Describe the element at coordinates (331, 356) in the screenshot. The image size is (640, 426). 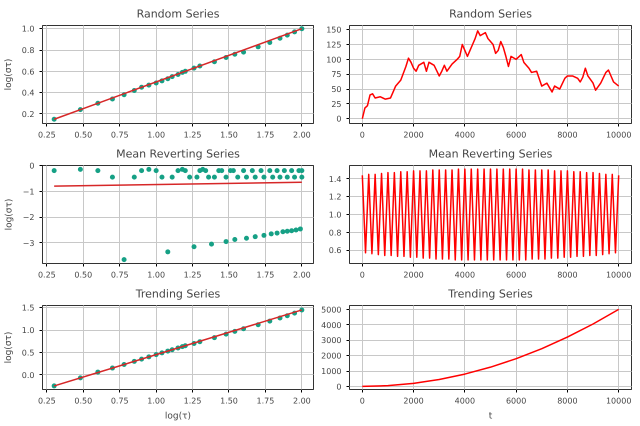
I see `y-tick-label: 2000` at that location.